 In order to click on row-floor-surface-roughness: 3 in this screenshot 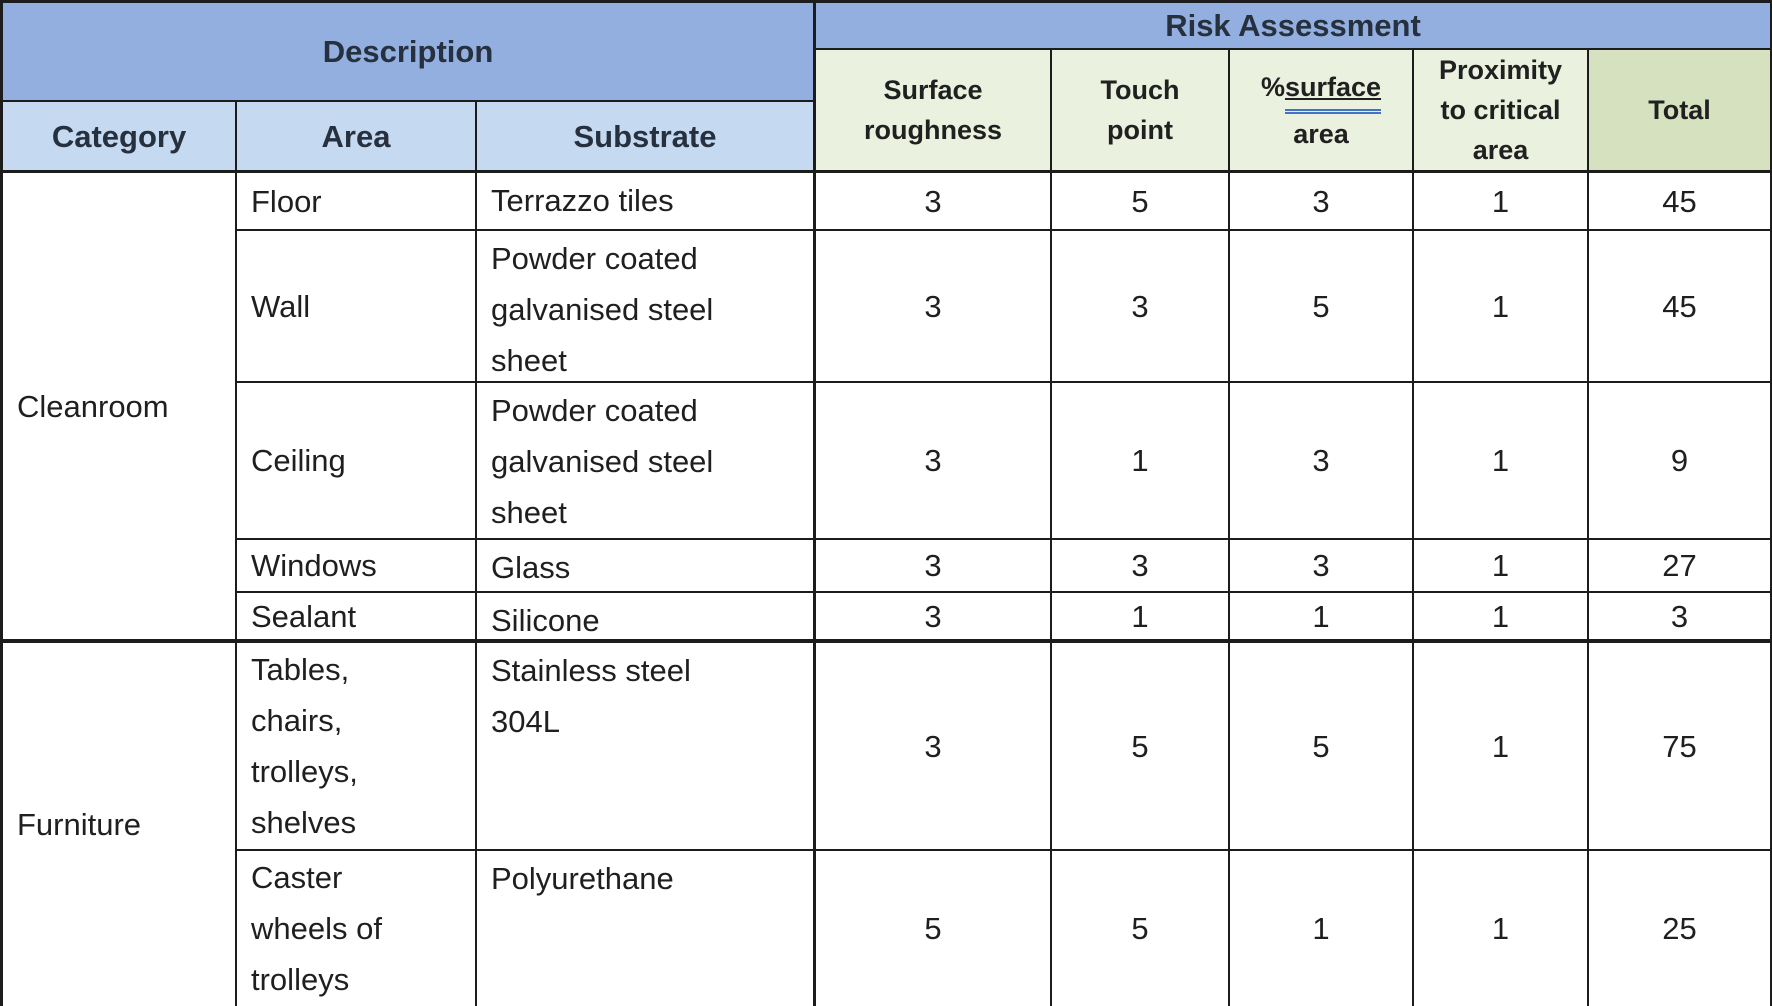, I will do `click(934, 202)`.